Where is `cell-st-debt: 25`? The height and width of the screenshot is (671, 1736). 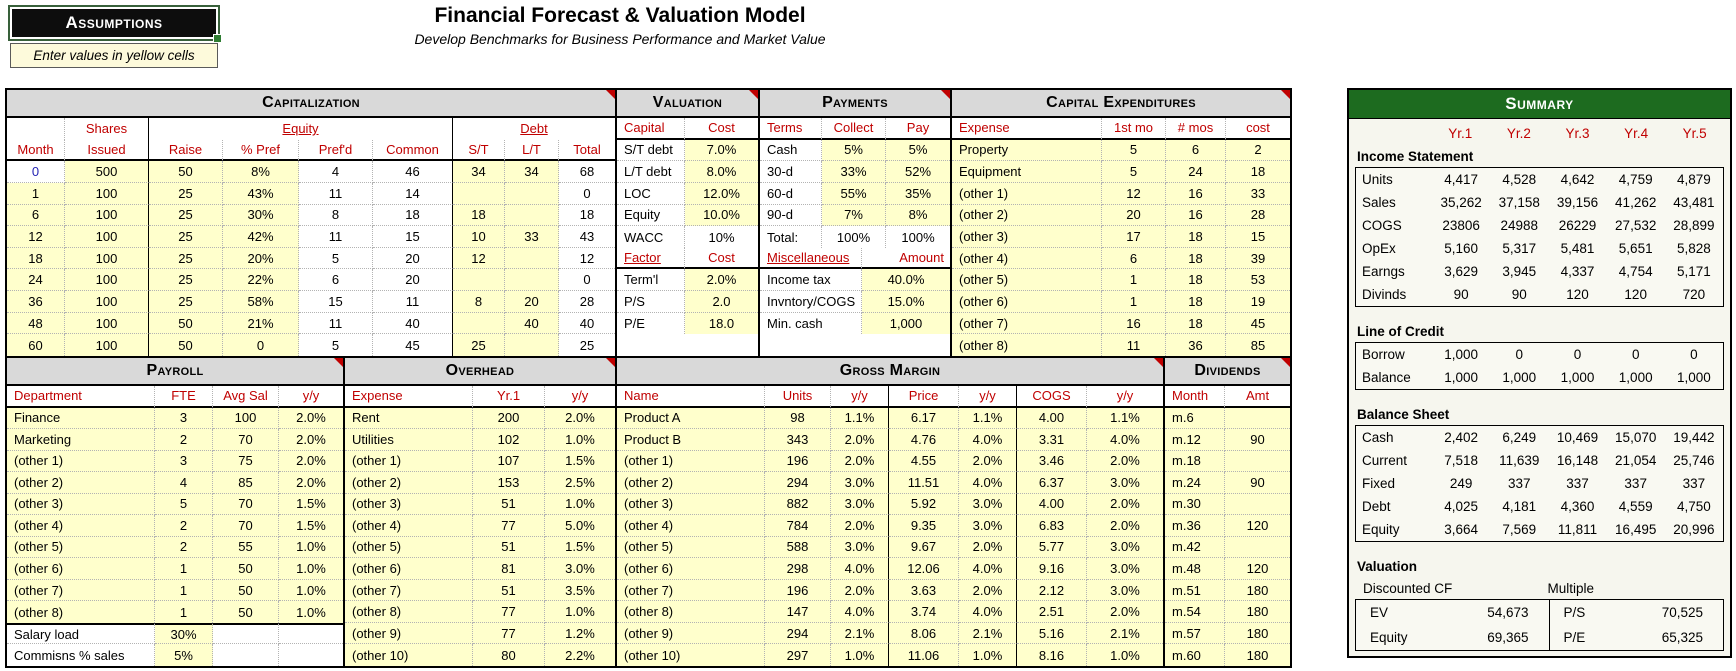 cell-st-debt: 25 is located at coordinates (479, 345).